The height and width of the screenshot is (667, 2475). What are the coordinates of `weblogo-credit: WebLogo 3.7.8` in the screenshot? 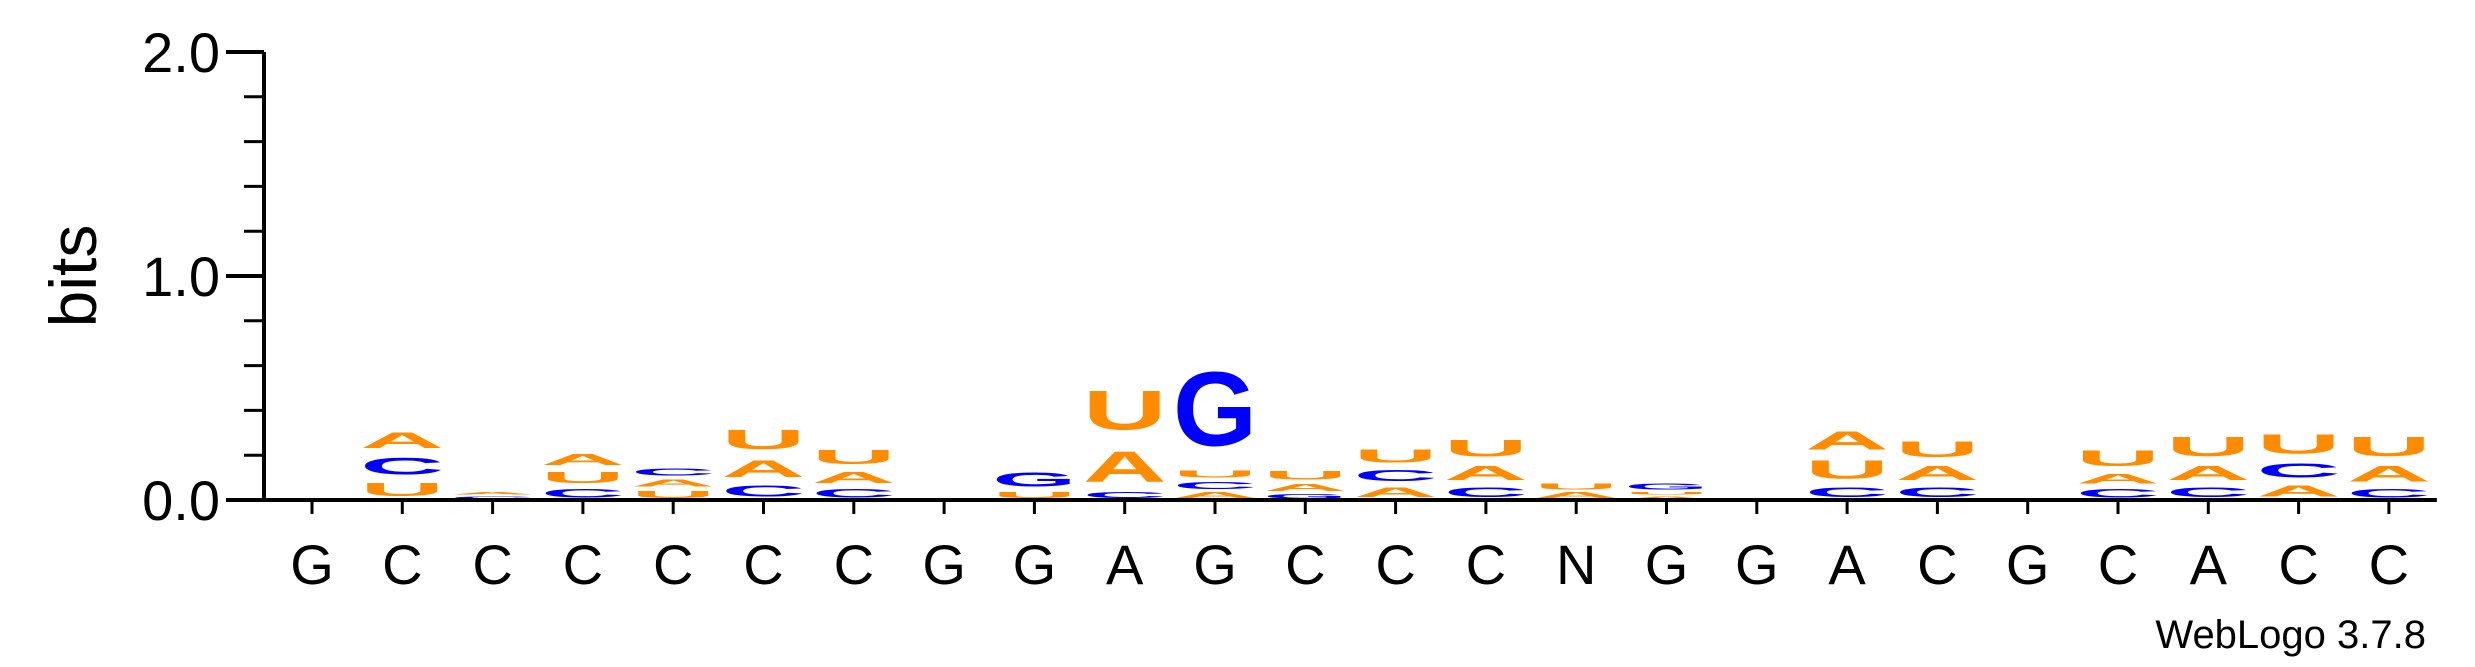 It's located at (2290, 635).